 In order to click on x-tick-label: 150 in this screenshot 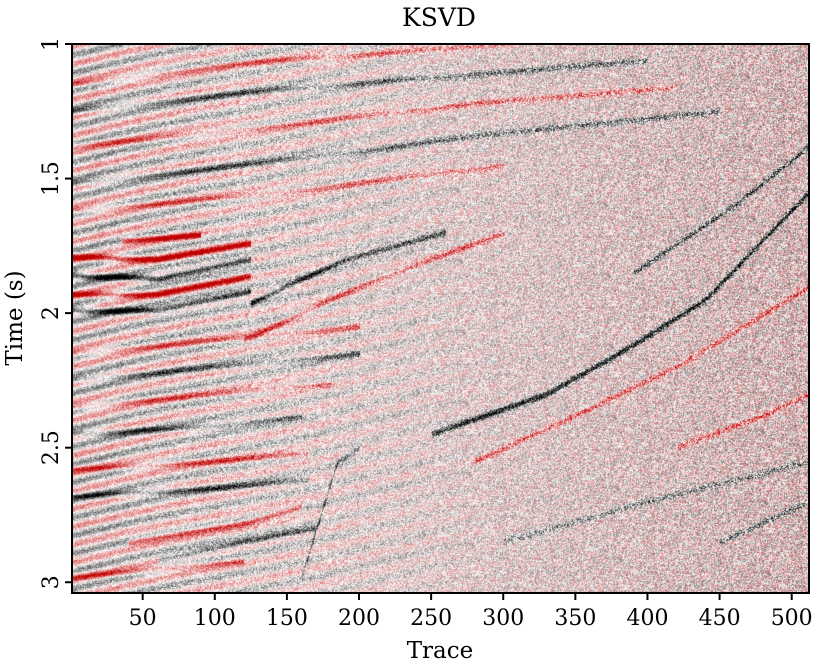, I will do `click(287, 618)`.